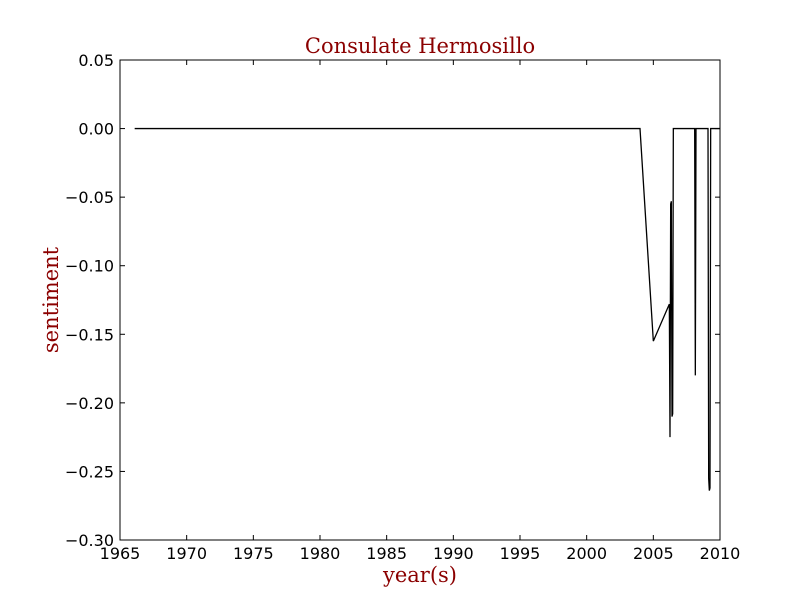 This screenshot has height=600, width=800. I want to click on y-tick-label: 0.05, so click(96, 60).